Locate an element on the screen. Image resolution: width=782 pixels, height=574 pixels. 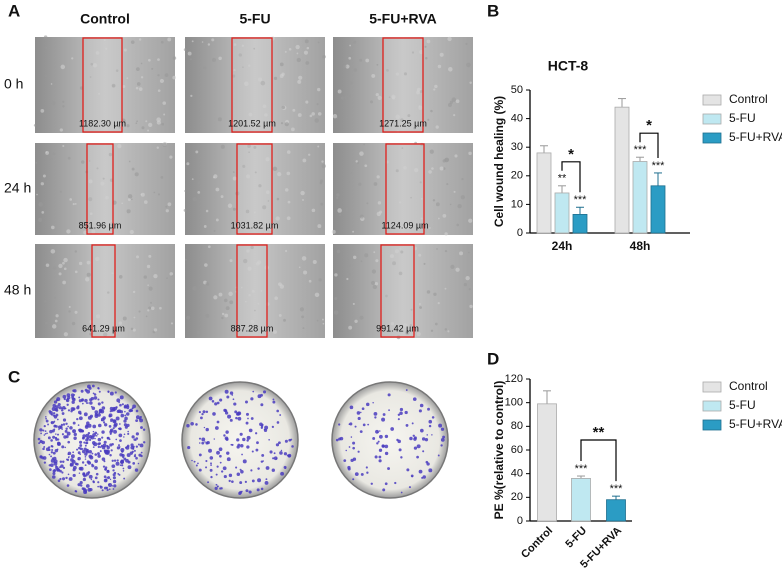
y-tick-label: 0 is located at coordinates (520, 521).